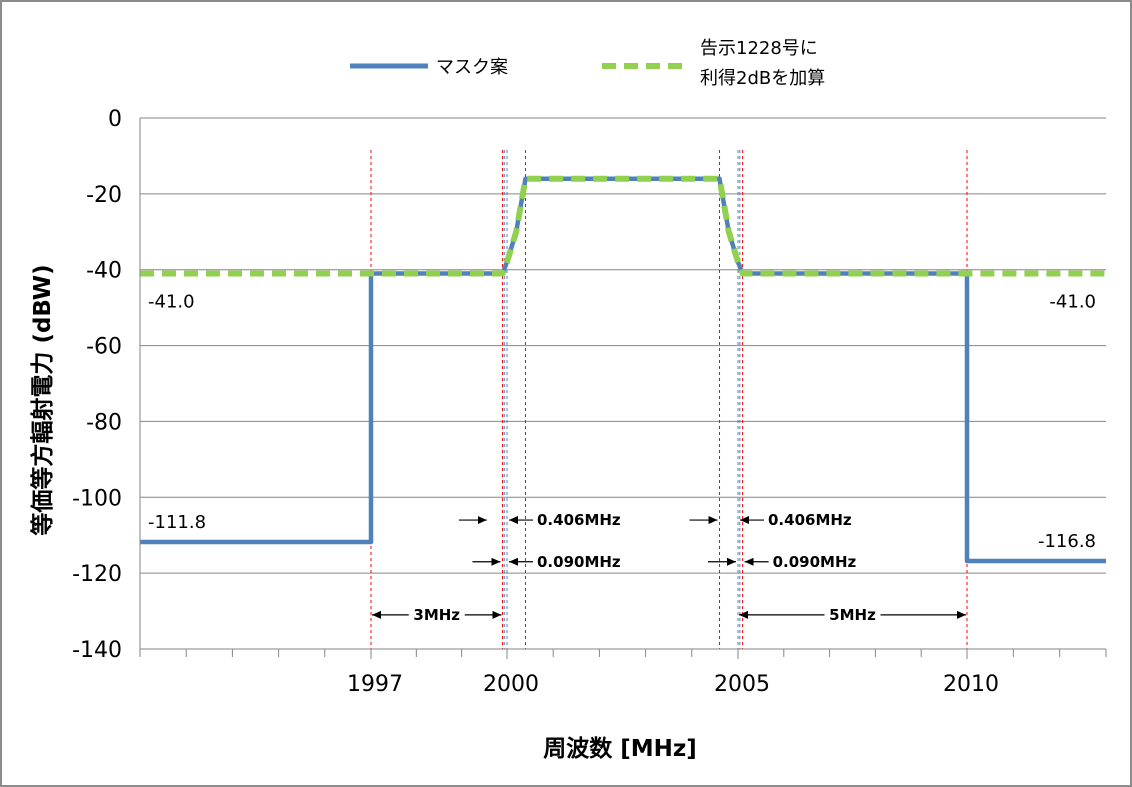  I want to click on y-tick-label: -20, so click(104, 195).